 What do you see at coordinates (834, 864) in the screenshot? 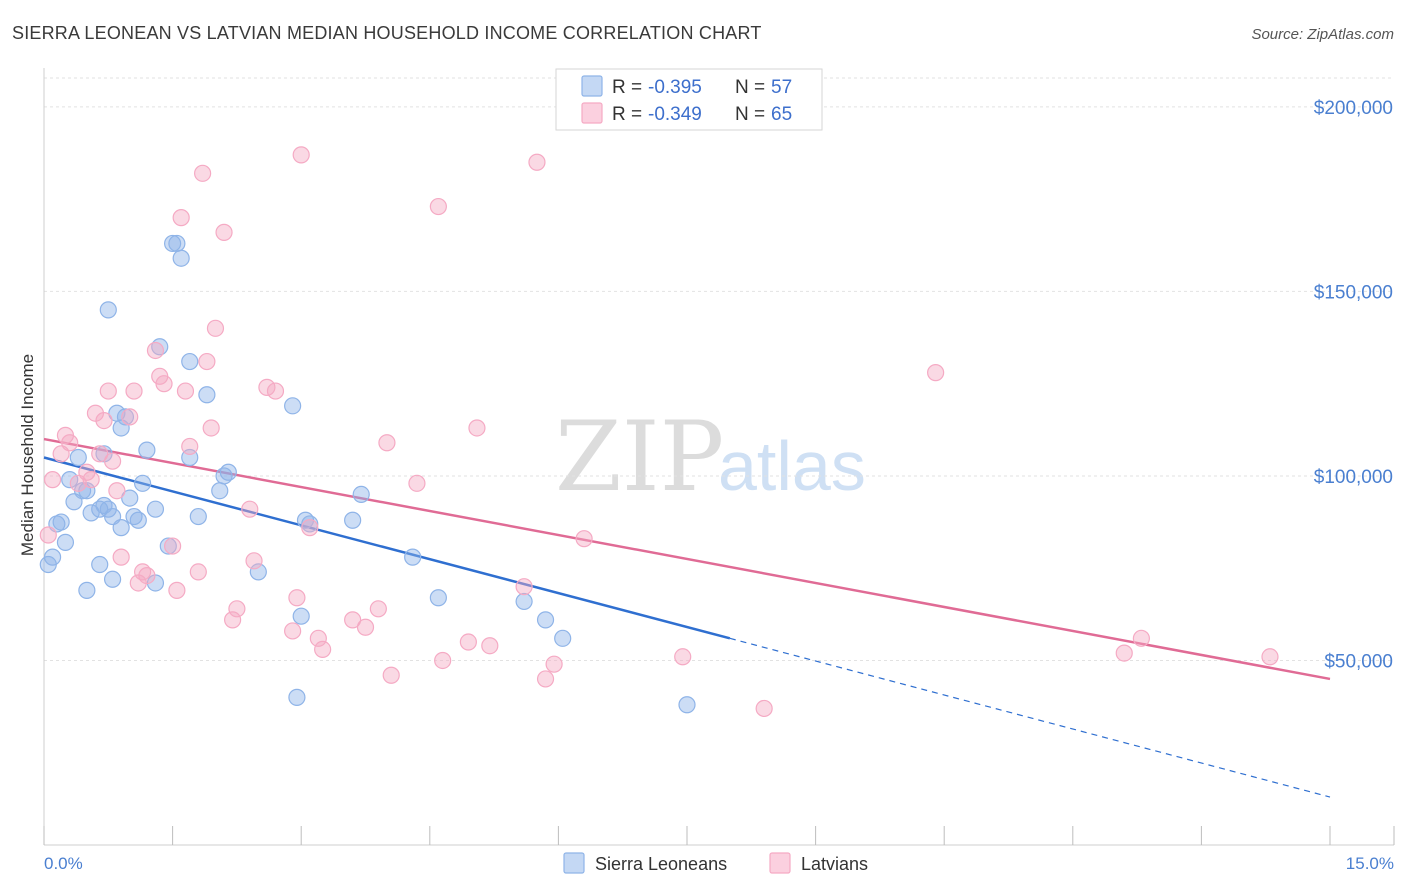
I see `series-legend-latvians: Latvians` at bounding box center [834, 864].